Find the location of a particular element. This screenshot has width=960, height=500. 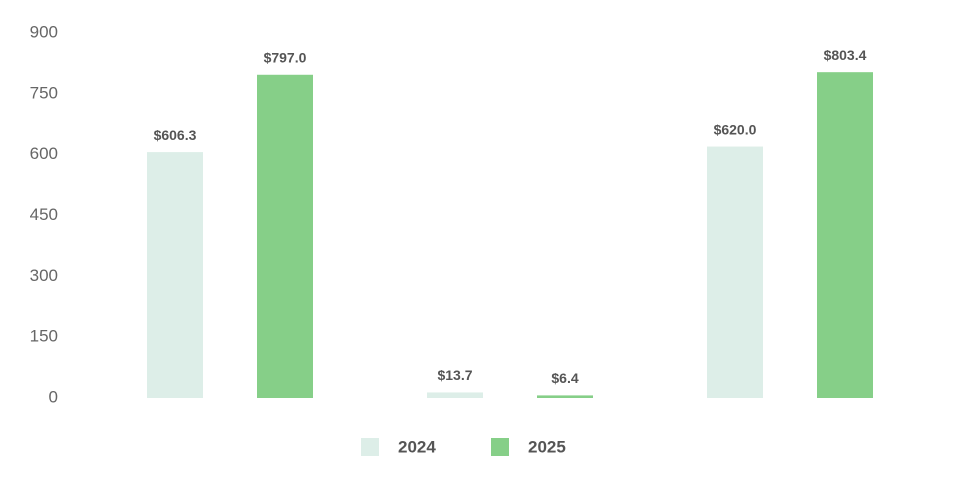

y-tick-label: 0 is located at coordinates (53, 396).